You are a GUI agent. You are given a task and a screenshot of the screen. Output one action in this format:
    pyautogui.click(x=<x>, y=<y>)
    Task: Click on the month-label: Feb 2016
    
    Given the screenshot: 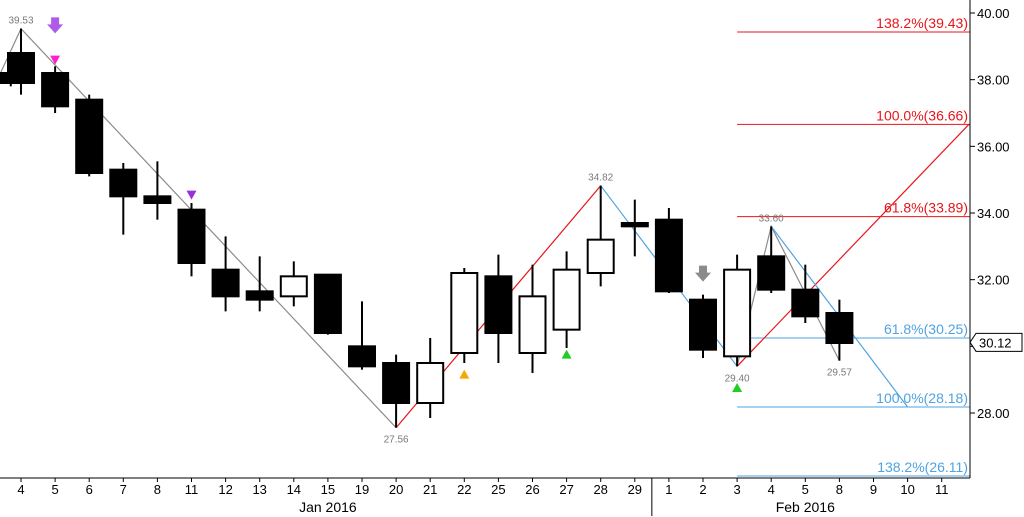 What is the action you would take?
    pyautogui.click(x=805, y=507)
    